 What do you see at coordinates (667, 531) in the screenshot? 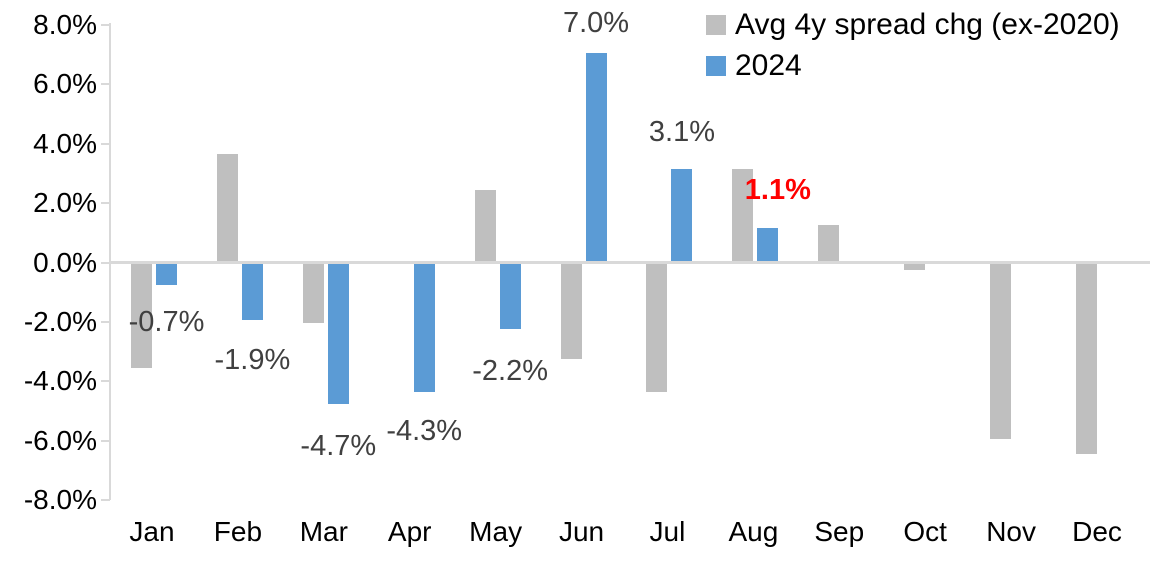
I see `x-tick-label-jul: Jul` at bounding box center [667, 531].